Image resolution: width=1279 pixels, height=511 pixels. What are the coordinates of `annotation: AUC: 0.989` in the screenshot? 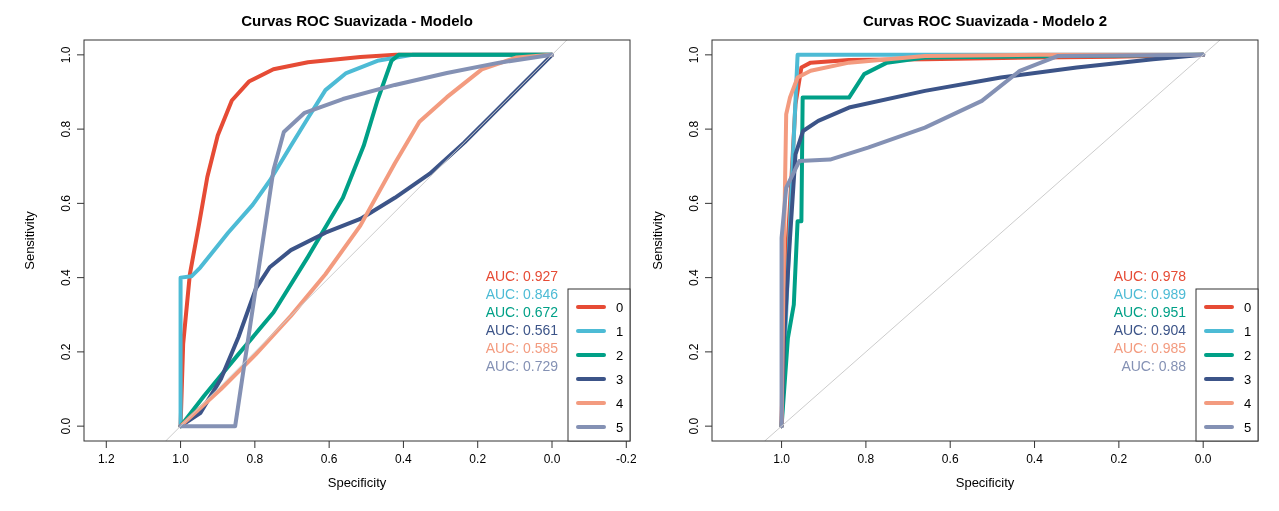 It's located at (1150, 294).